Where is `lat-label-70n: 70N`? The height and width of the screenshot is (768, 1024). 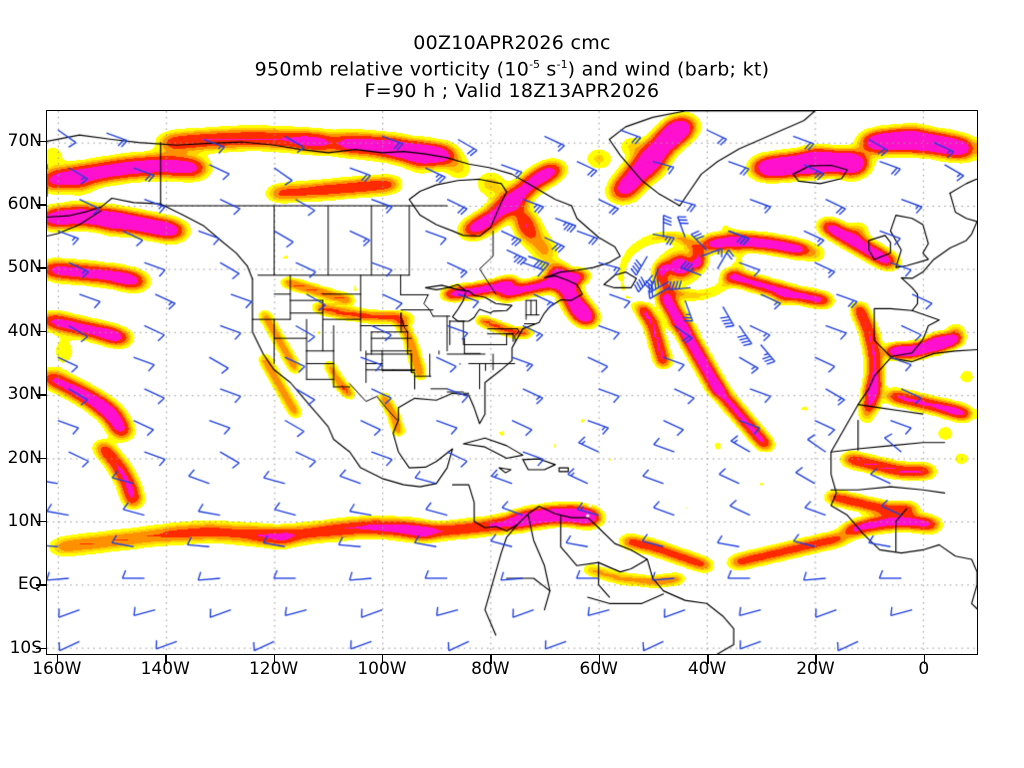
lat-label-70n: 70N is located at coordinates (24, 140).